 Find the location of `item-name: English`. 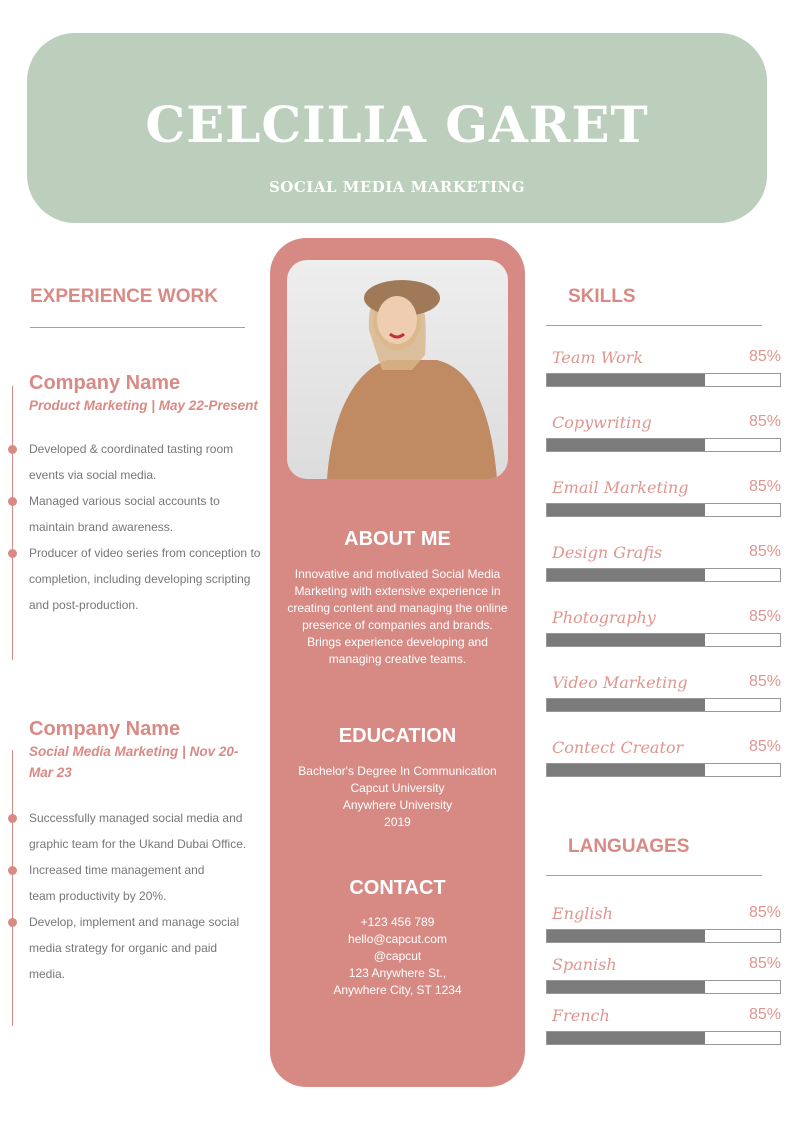

item-name: English is located at coordinates (582, 913).